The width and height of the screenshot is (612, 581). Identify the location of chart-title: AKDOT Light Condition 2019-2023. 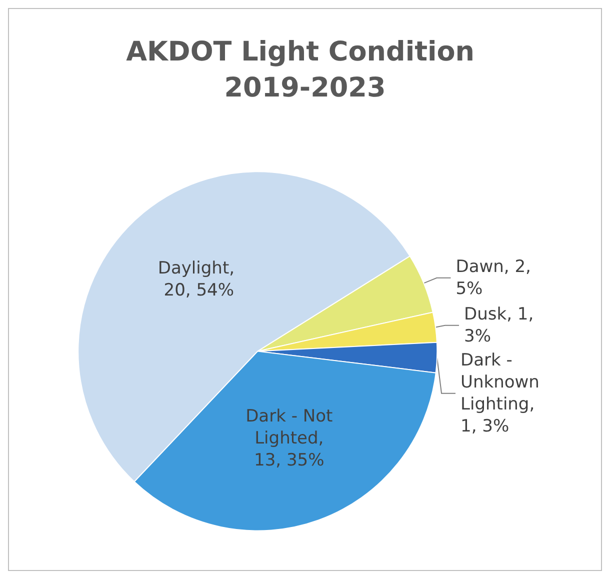
(305, 70).